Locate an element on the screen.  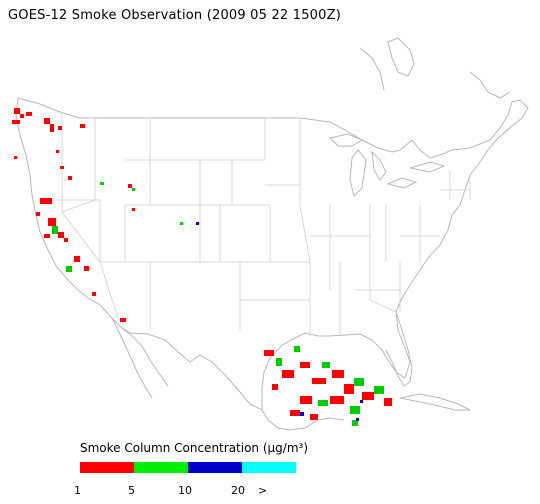
legend-title: Smoke Column Concentration (μg/m³) is located at coordinates (194, 448).